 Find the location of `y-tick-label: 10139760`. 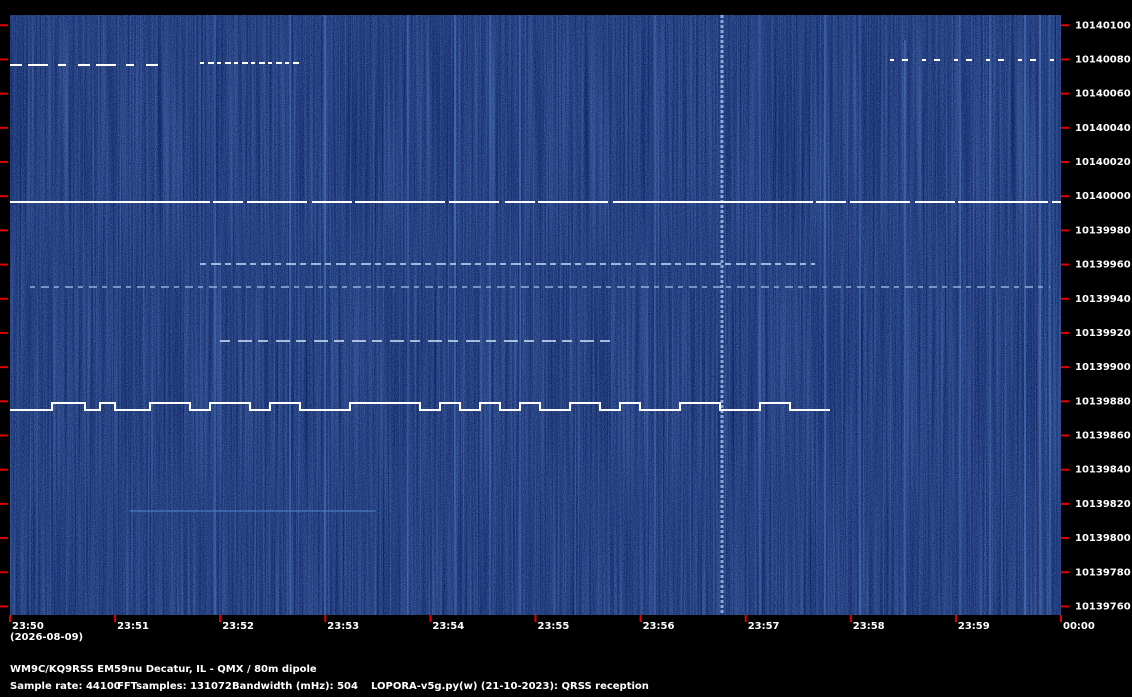

y-tick-label: 10139760 is located at coordinates (1103, 606).